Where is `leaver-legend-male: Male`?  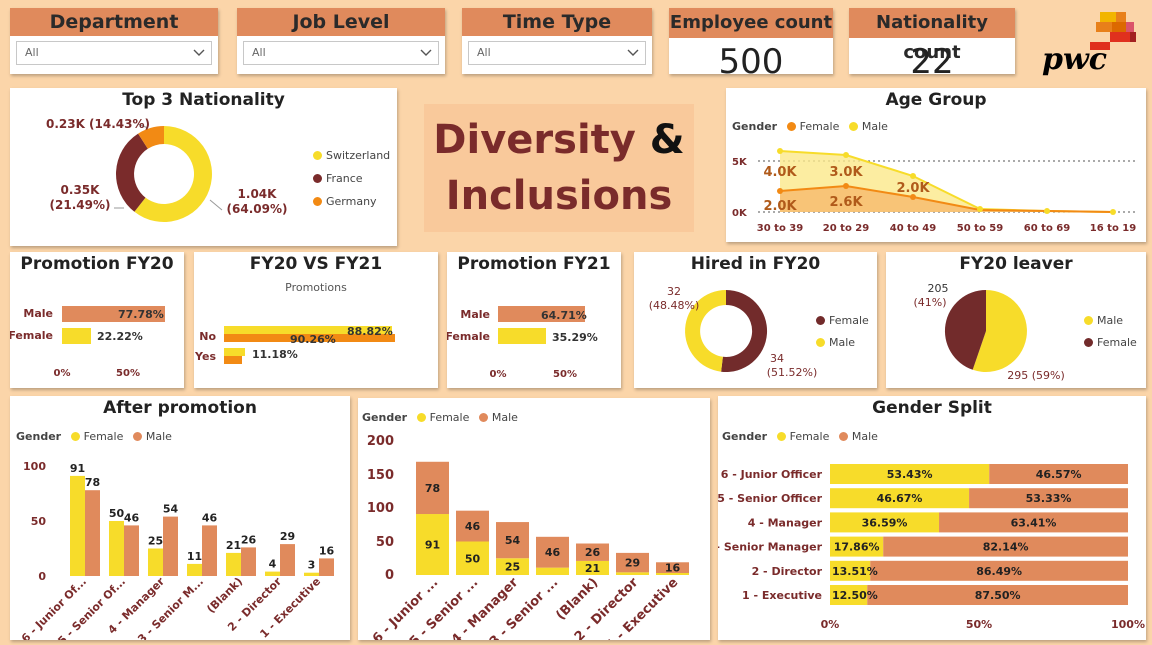
leaver-legend-male: Male is located at coordinates (1103, 320).